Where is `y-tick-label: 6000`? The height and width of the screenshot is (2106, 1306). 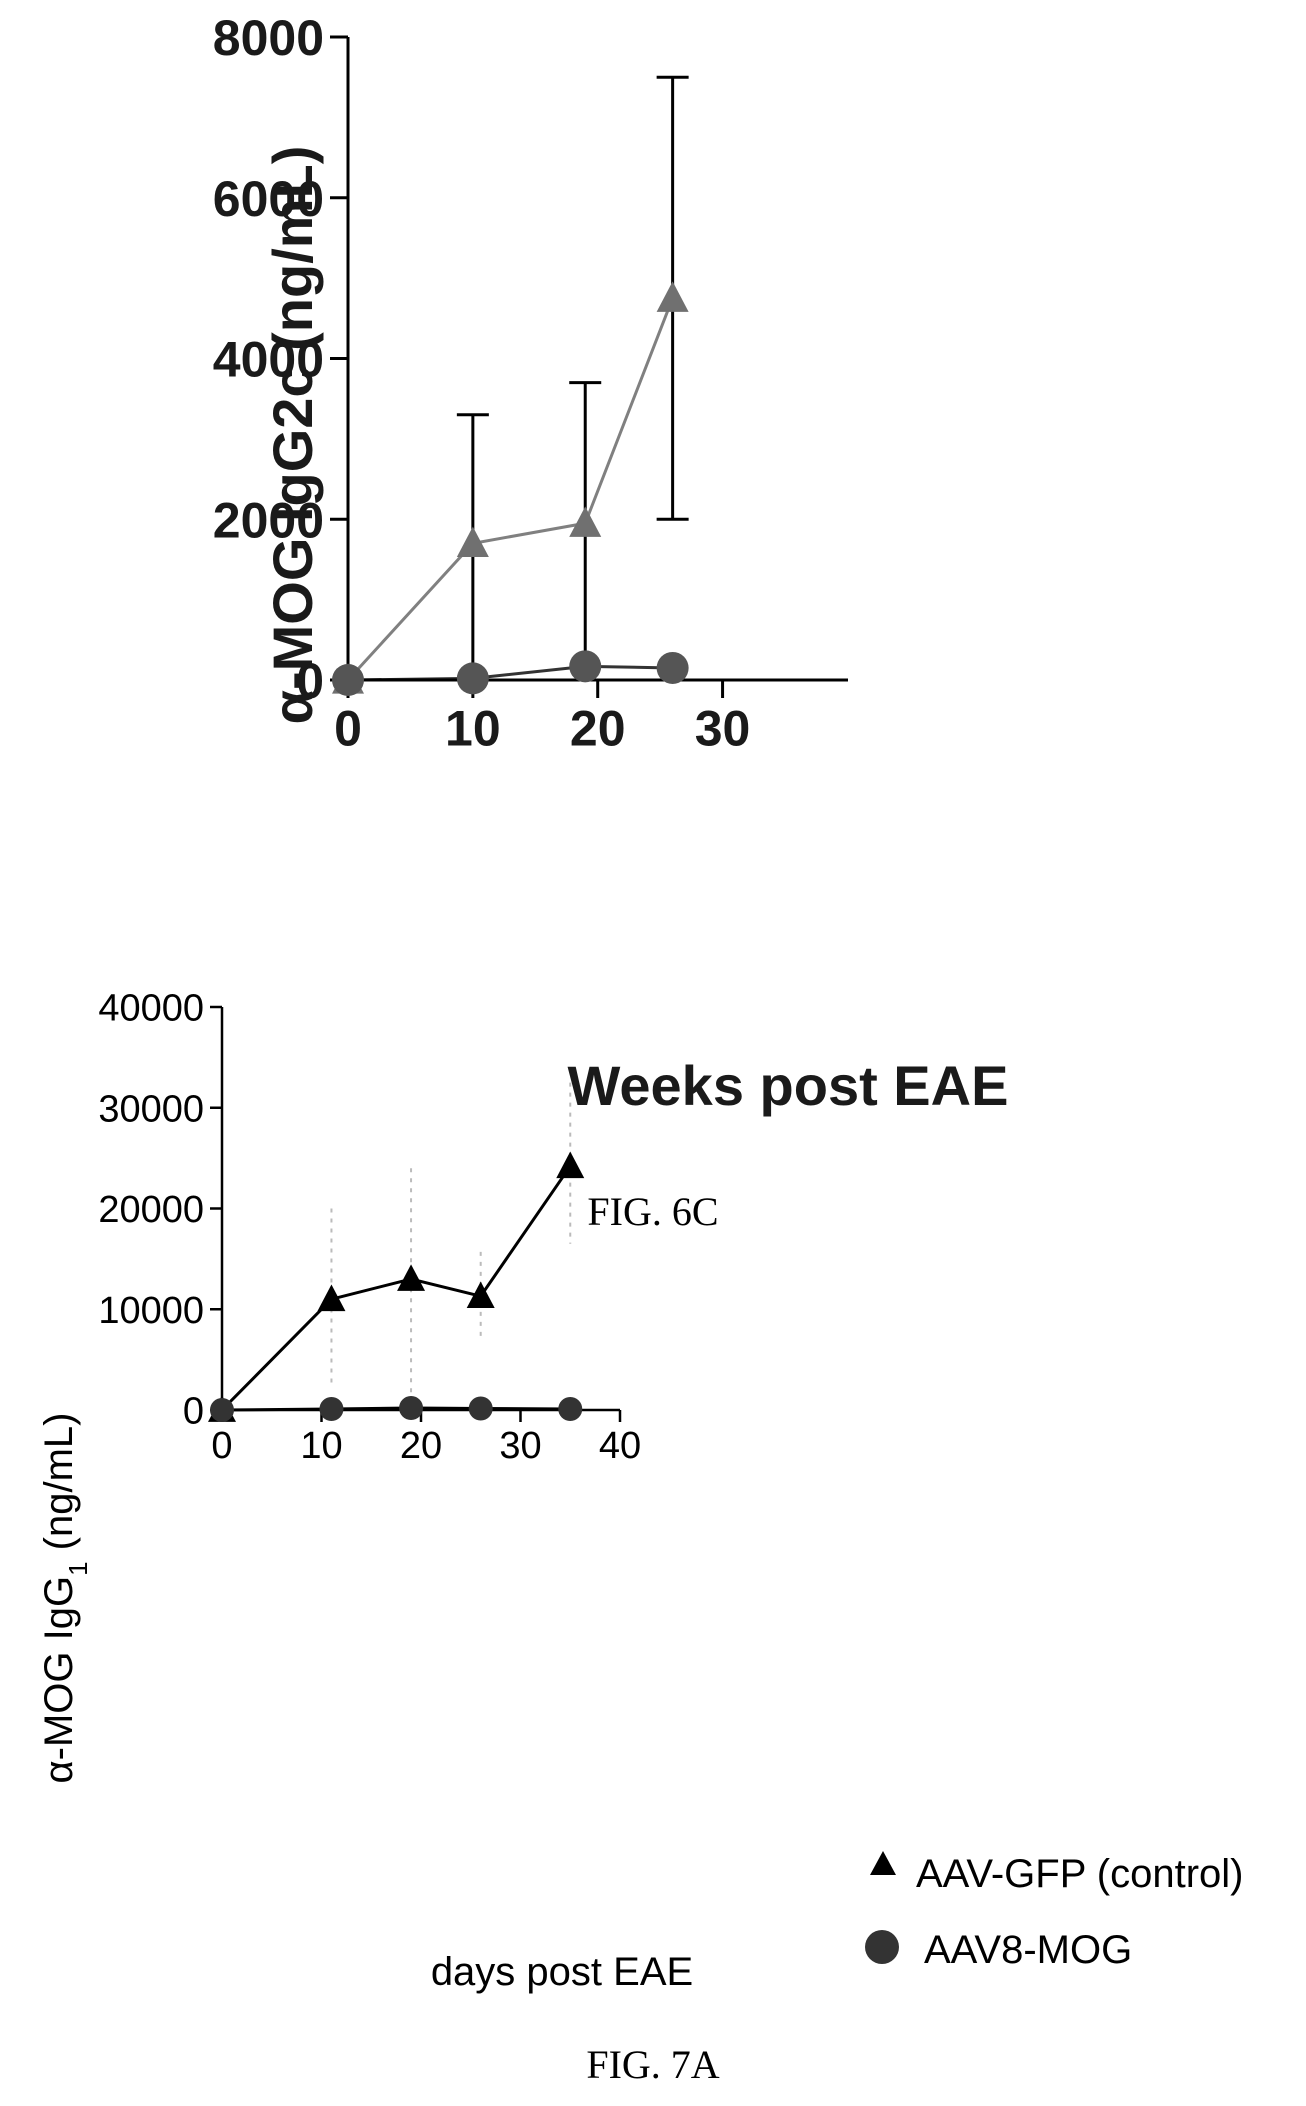 y-tick-label: 6000 is located at coordinates (268, 199).